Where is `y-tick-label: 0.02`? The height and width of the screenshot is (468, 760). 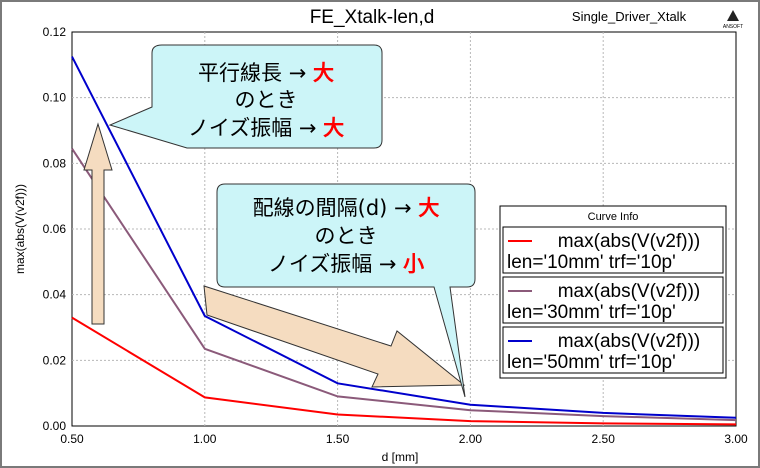 y-tick-label: 0.02 is located at coordinates (55, 360).